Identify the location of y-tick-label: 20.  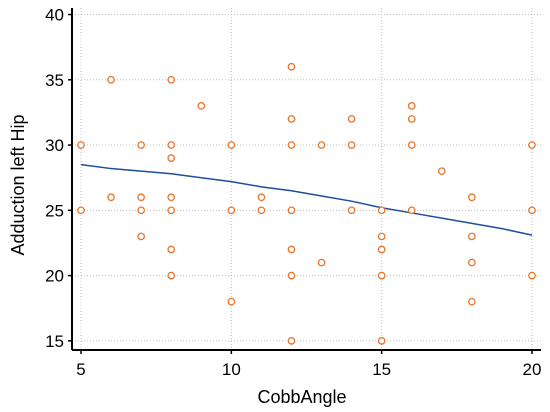
(54, 276).